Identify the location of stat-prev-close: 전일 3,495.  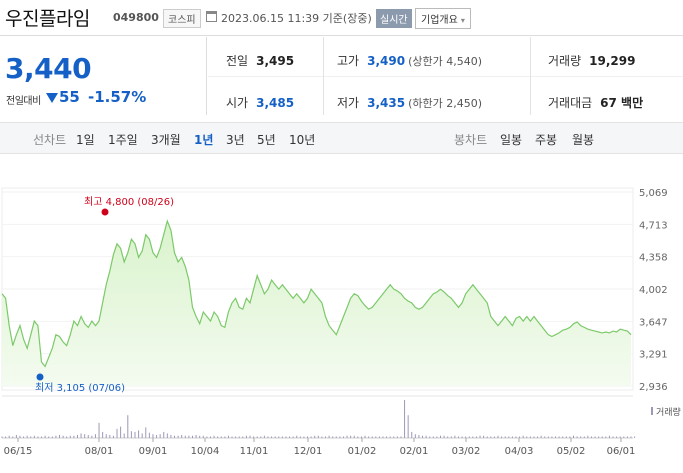
(260, 60).